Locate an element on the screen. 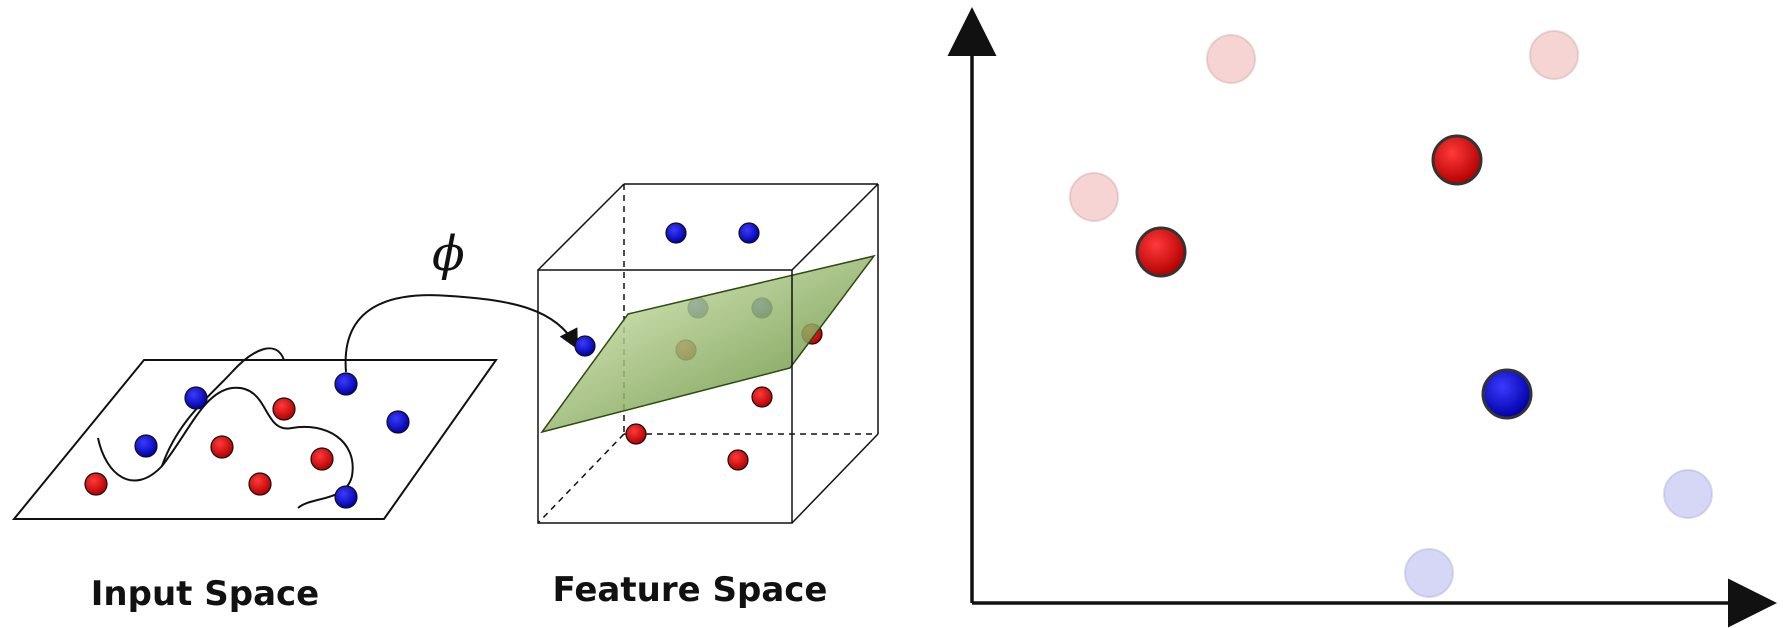 The width and height of the screenshot is (1783, 628). nonlinear-boundary-fold is located at coordinates (223, 407).